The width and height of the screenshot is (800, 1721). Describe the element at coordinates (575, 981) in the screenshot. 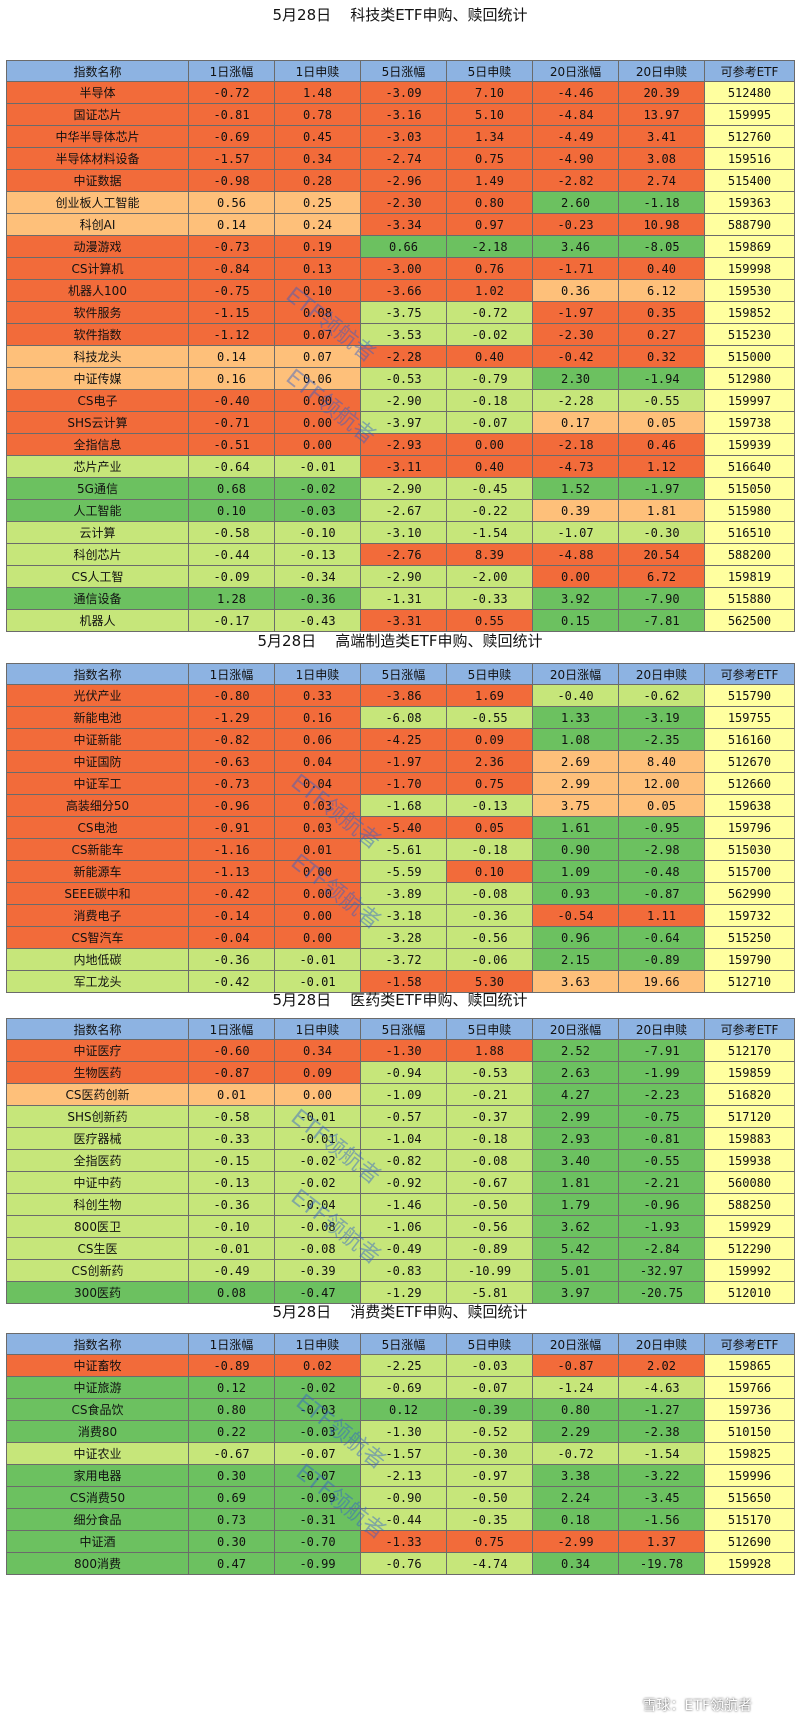

I see `d20-change-cell: 3.63` at that location.